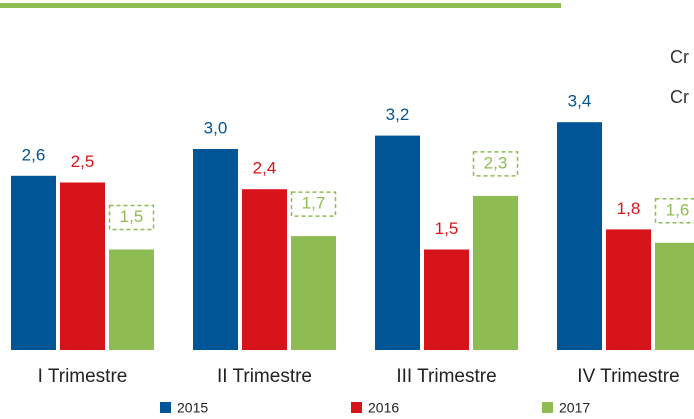 The width and height of the screenshot is (694, 419). What do you see at coordinates (629, 208) in the screenshot?
I see `value-label: 1,8` at bounding box center [629, 208].